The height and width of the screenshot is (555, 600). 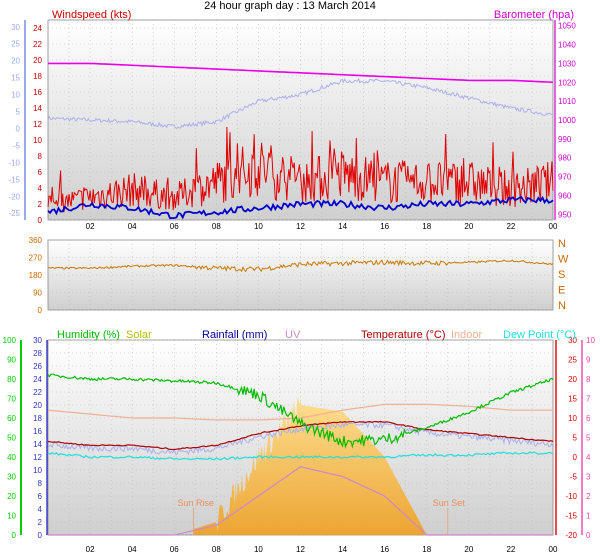 What do you see at coordinates (290, 6) in the screenshot?
I see `chart-title: 24 hour graph day : 13 March 2014` at bounding box center [290, 6].